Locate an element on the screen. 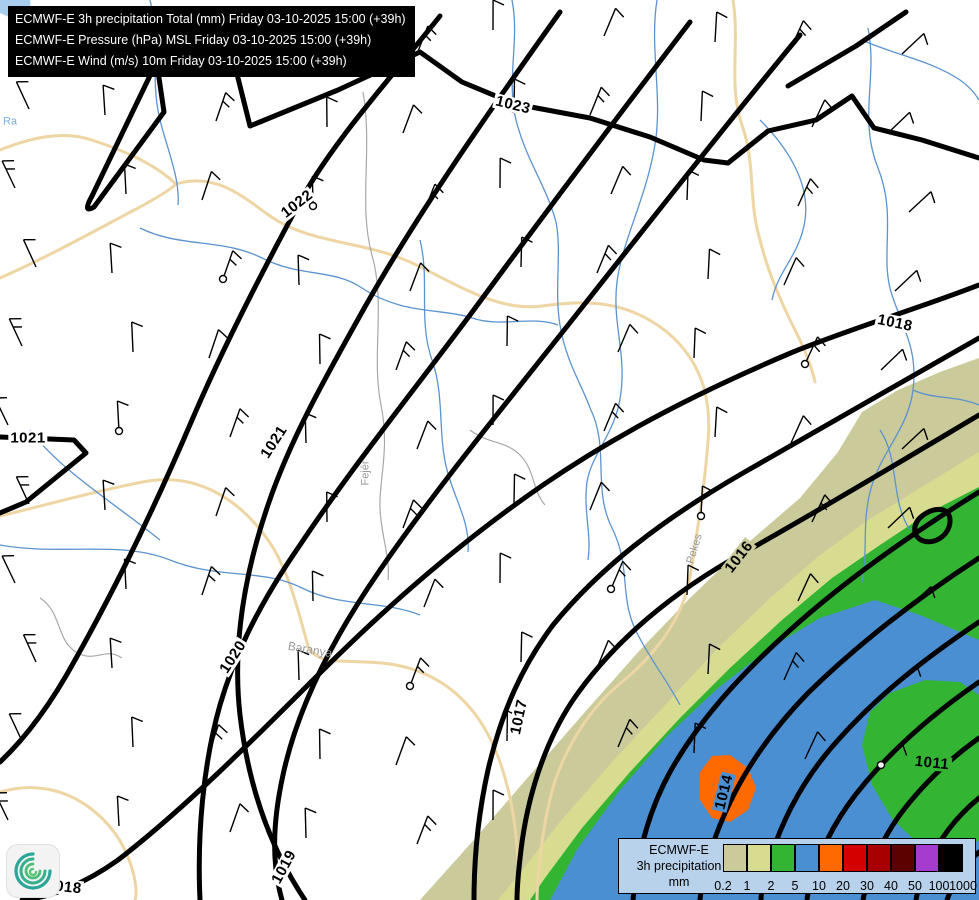 The width and height of the screenshot is (979, 900). legend-tick-label: 1000 is located at coordinates (963, 886).